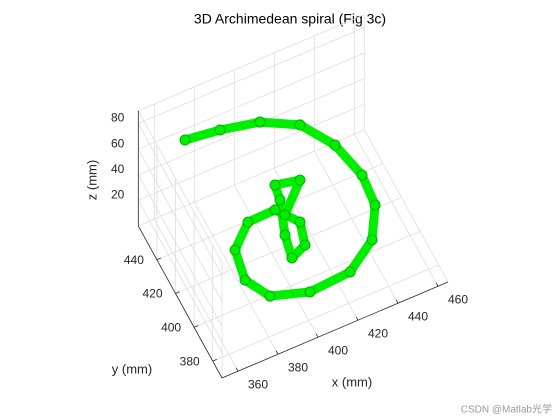 The image size is (560, 420). Describe the element at coordinates (458, 299) in the screenshot. I see `x-tick-label: 460` at that location.